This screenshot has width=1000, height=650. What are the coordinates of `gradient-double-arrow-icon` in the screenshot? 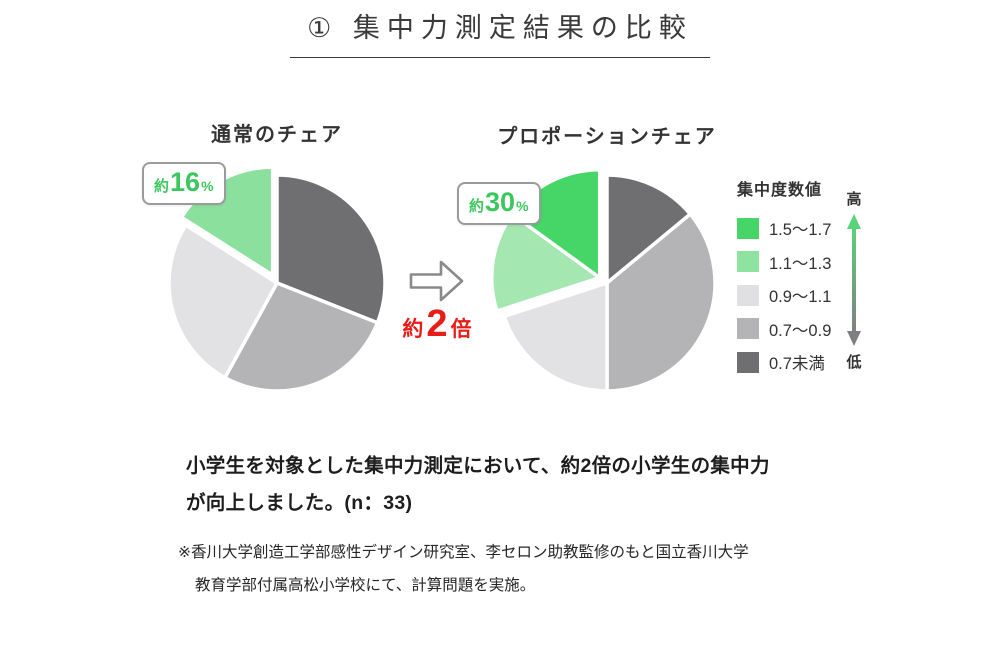 It's located at (854, 280).